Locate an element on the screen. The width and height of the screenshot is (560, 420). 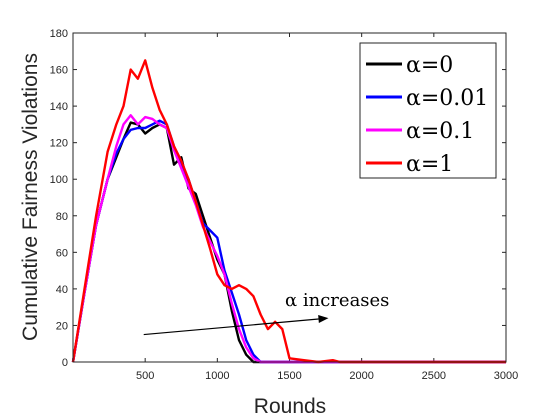
legend-label: α=0 is located at coordinates (429, 65).